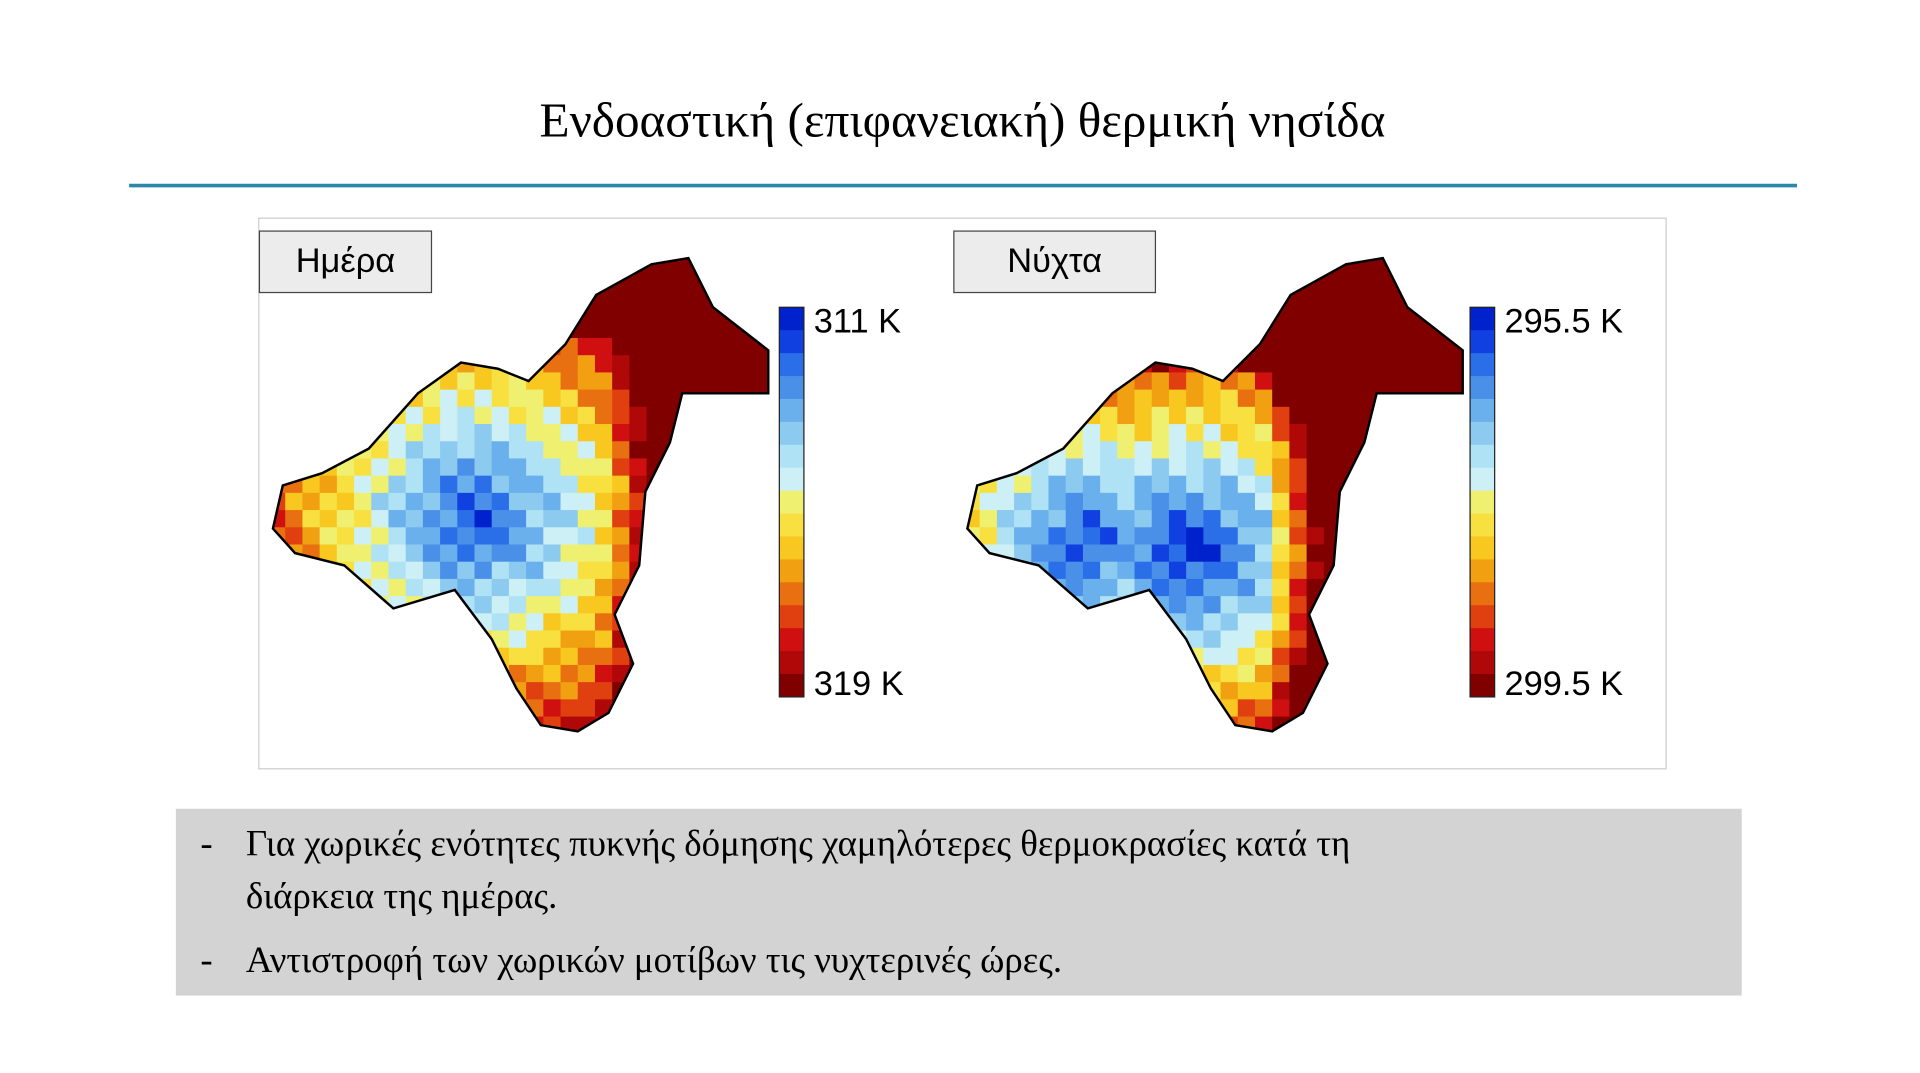  Describe the element at coordinates (1137, 502) in the screenshot. I see `colorbars` at that location.